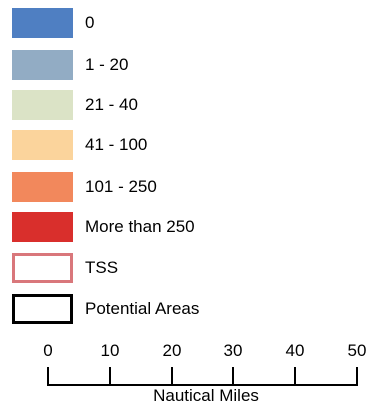 Image resolution: width=376 pixels, height=408 pixels. I want to click on legend-item-41-100: 41 - 100, so click(192, 145).